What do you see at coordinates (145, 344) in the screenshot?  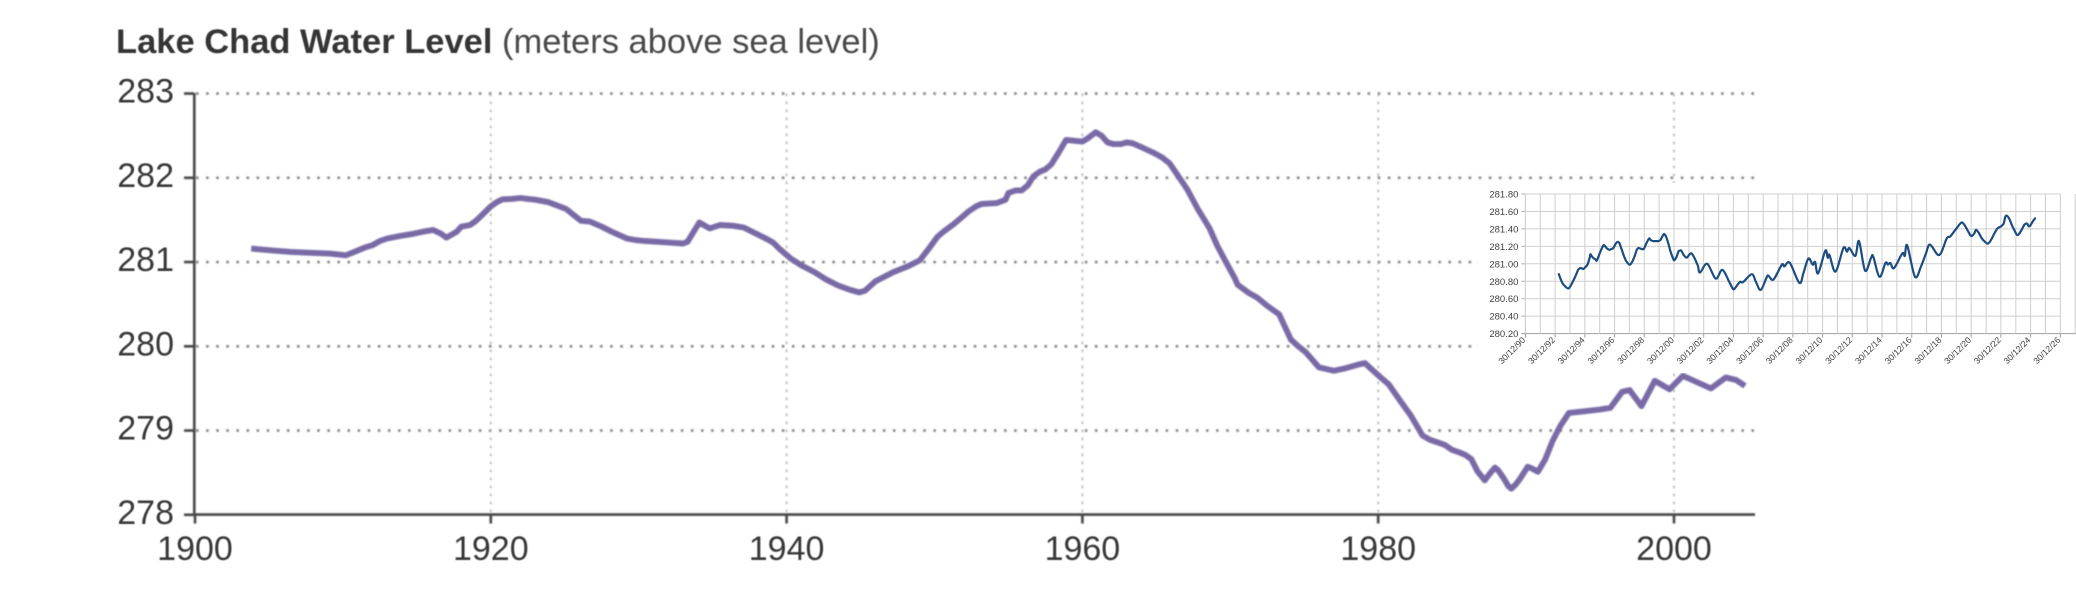 I see `svg-text: 280` at bounding box center [145, 344].